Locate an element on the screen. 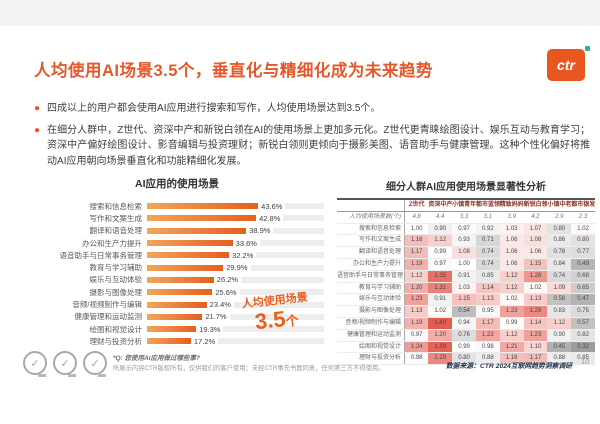 This screenshot has width=600, height=424. heatmap-row-label: 音频/视频制作与编辑 is located at coordinates (371, 323).